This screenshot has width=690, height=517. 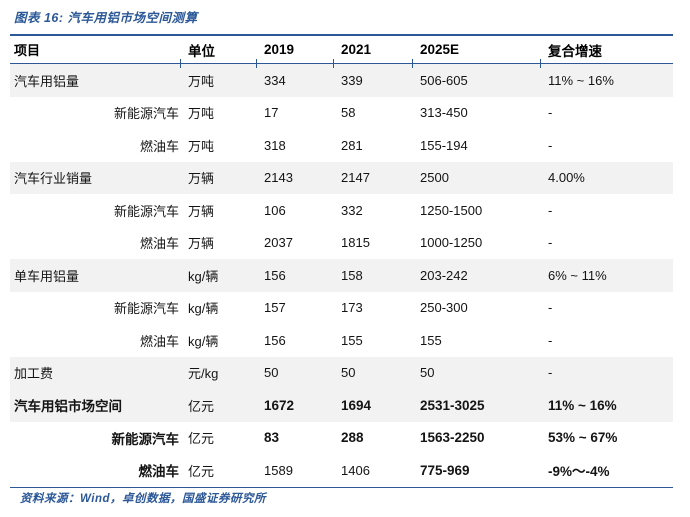 What do you see at coordinates (201, 51) in the screenshot?
I see `col-header-unit: 单位` at bounding box center [201, 51].